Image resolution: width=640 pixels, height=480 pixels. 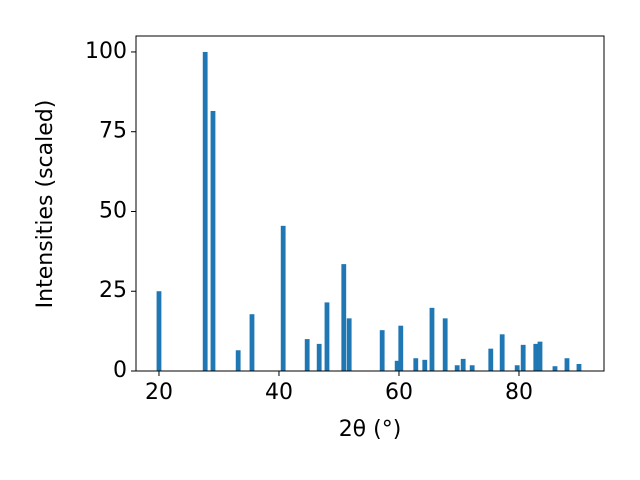 What do you see at coordinates (519, 392) in the screenshot?
I see `x-tick-label: 80` at bounding box center [519, 392].